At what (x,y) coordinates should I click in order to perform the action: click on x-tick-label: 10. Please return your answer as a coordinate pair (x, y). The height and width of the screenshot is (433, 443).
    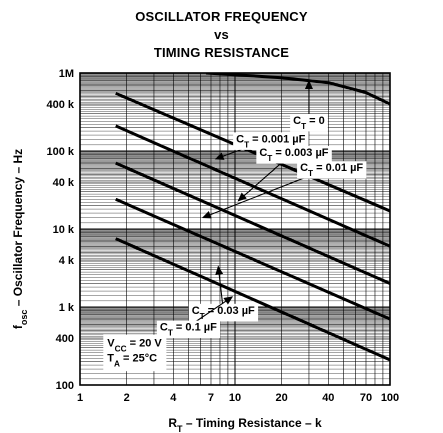
    Looking at the image, I should click on (235, 398).